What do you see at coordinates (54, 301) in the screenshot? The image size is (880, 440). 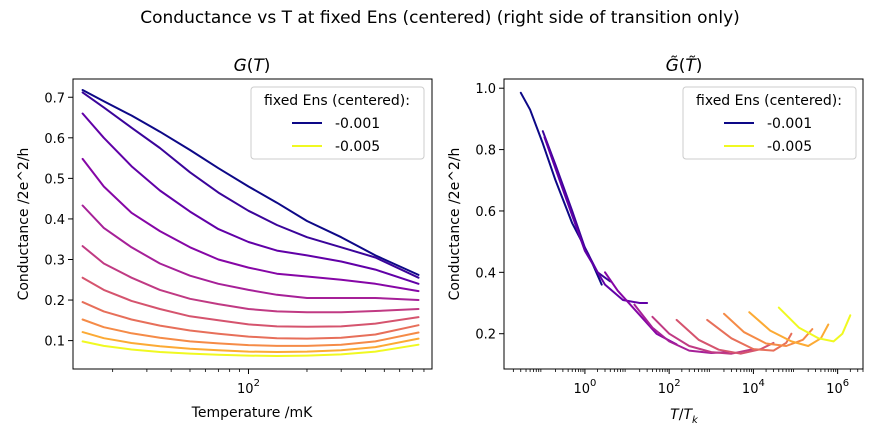 I see `left-ytick-label: 0.2` at bounding box center [54, 301].